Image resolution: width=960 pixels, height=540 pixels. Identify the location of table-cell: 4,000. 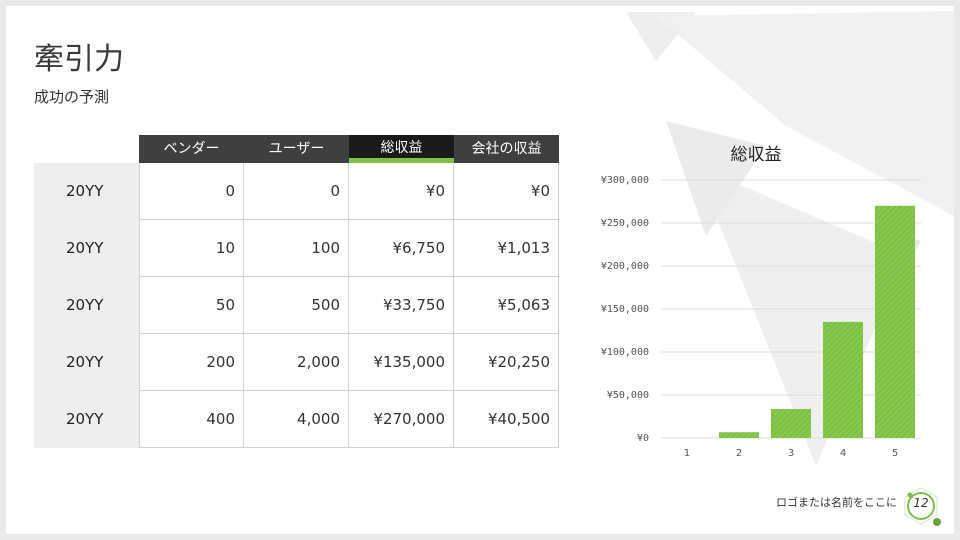
(296, 419).